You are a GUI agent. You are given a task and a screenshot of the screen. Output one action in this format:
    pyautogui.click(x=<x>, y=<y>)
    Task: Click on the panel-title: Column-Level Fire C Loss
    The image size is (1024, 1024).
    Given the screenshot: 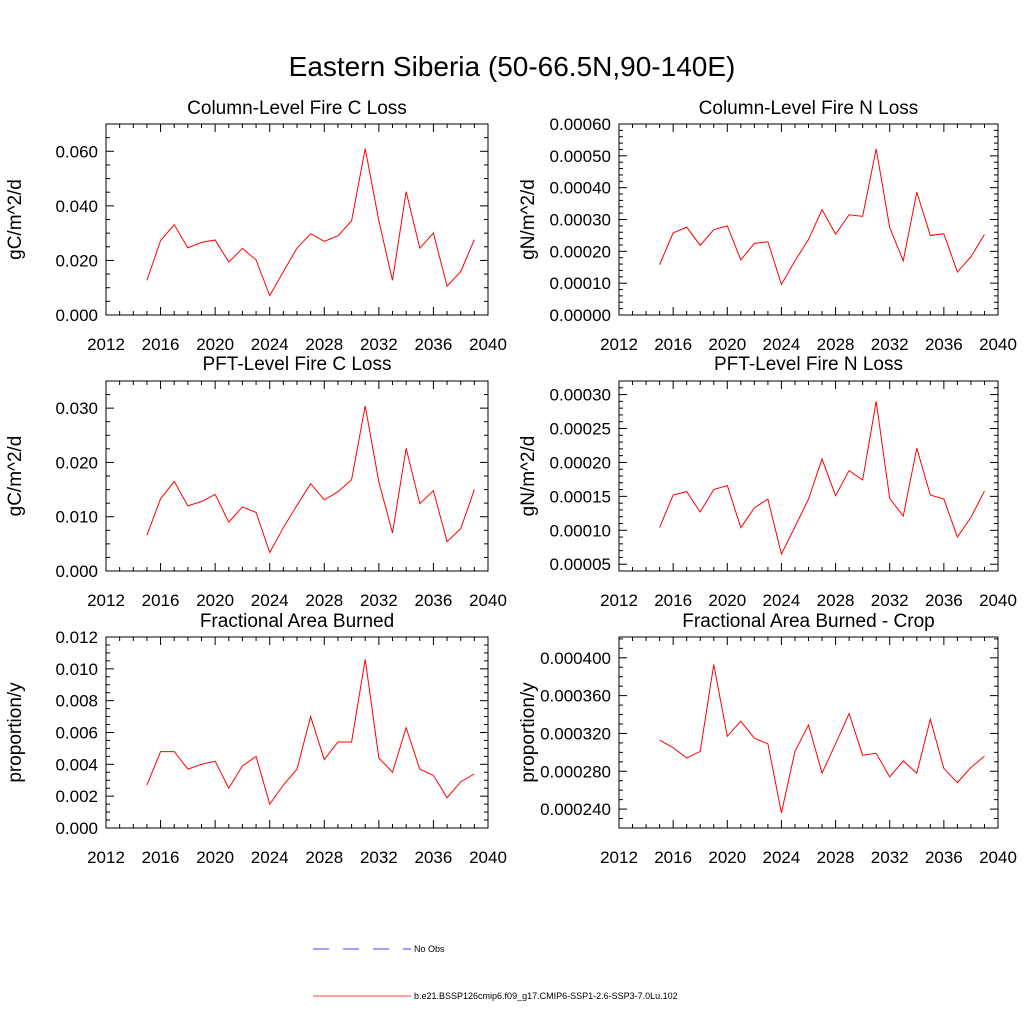 What is the action you would take?
    pyautogui.click(x=297, y=108)
    